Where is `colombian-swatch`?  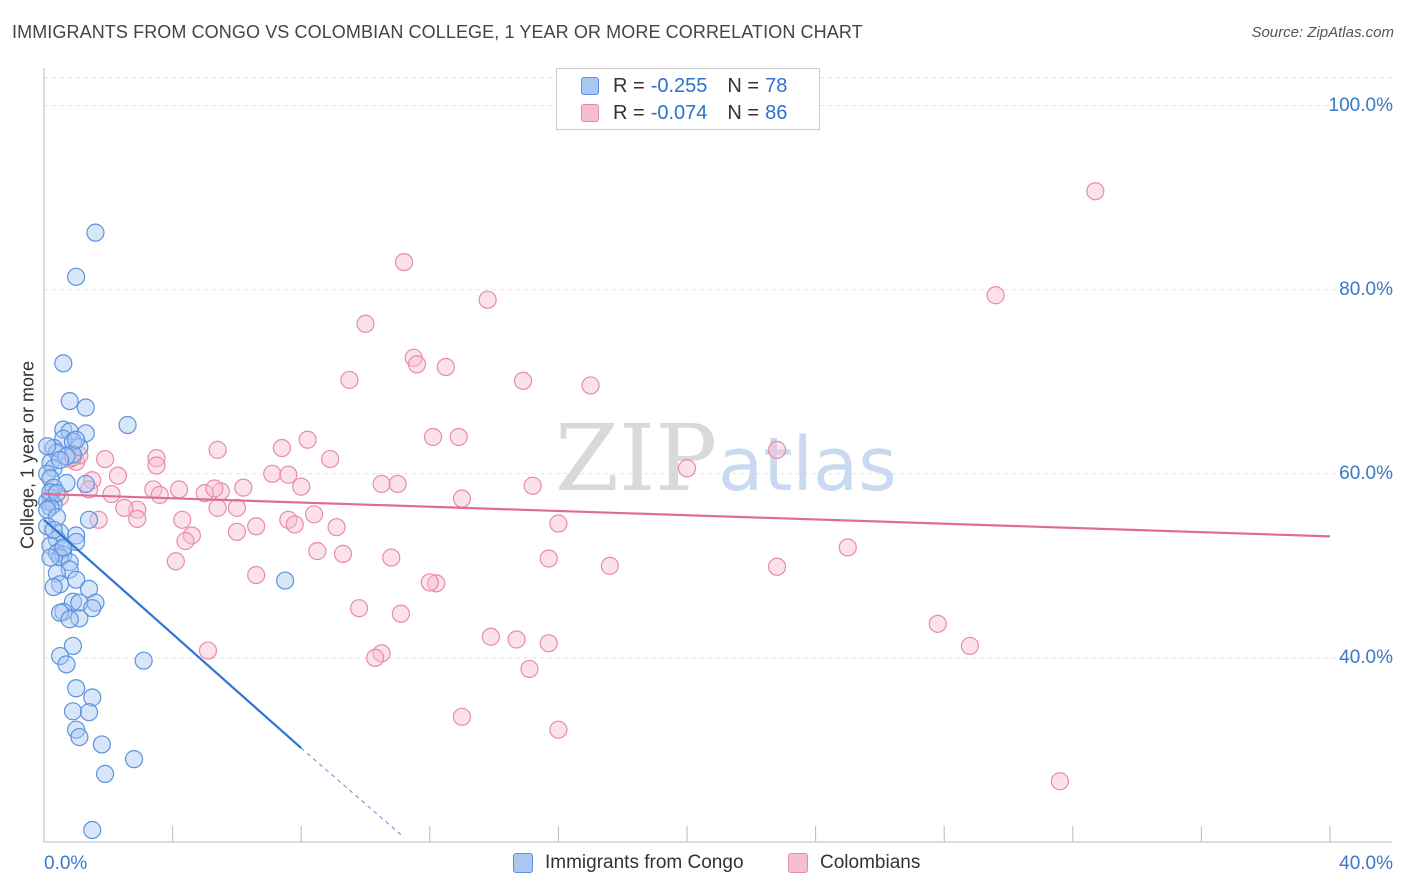 colombian-swatch is located at coordinates (590, 113).